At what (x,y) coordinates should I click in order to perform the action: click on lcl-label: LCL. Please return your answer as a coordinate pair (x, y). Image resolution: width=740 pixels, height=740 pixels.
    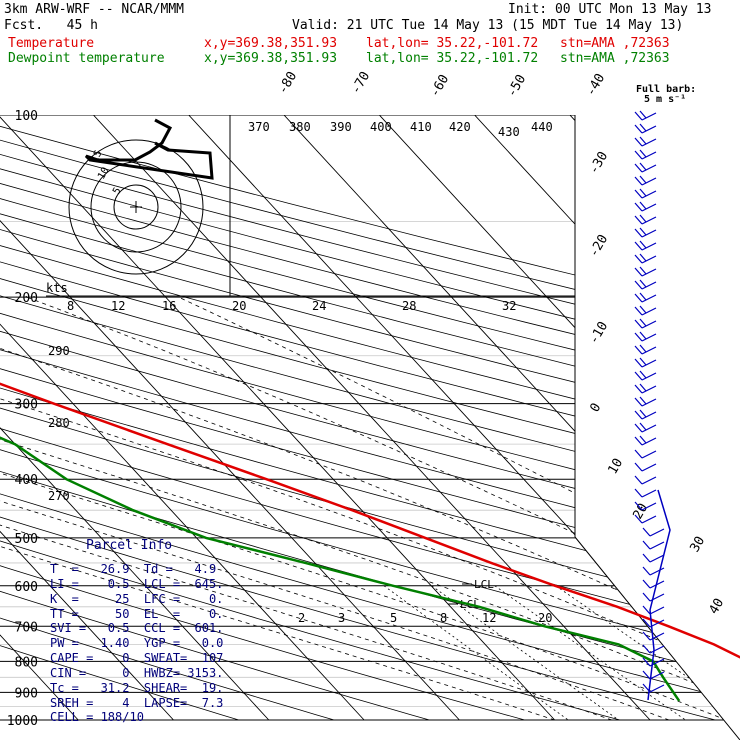
    Looking at the image, I should click on (484, 584).